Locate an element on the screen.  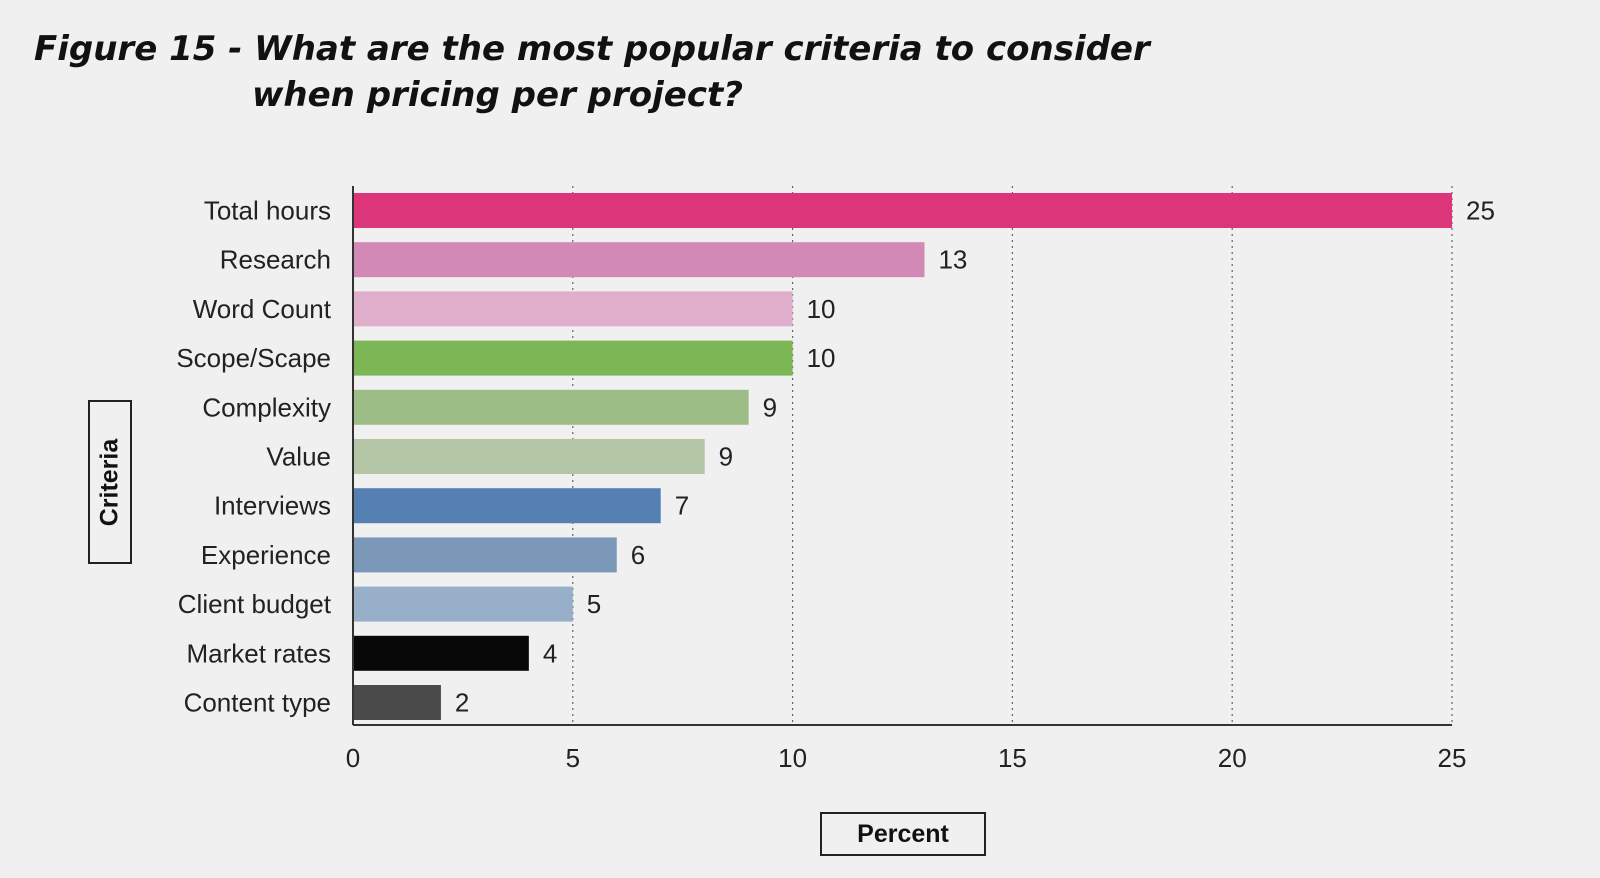
category-label: Total hours is located at coordinates (267, 211).